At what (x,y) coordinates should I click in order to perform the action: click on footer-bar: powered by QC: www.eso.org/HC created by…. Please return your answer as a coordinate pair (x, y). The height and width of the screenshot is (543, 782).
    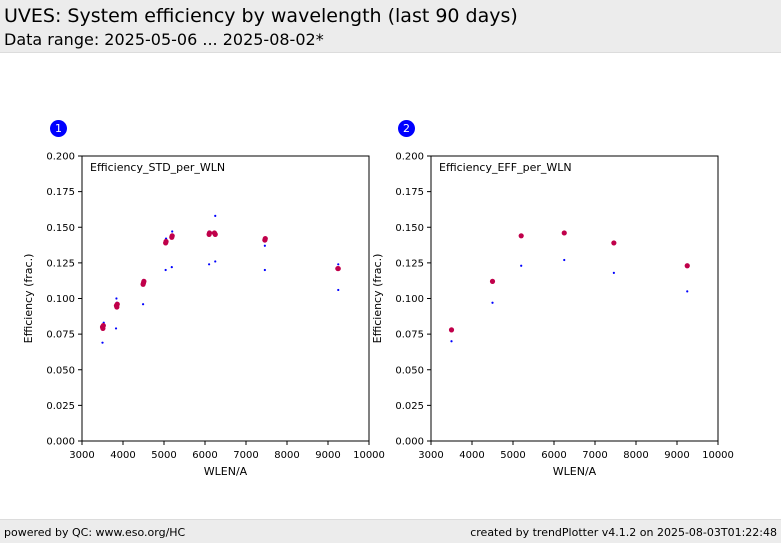
    Looking at the image, I should click on (390, 531).